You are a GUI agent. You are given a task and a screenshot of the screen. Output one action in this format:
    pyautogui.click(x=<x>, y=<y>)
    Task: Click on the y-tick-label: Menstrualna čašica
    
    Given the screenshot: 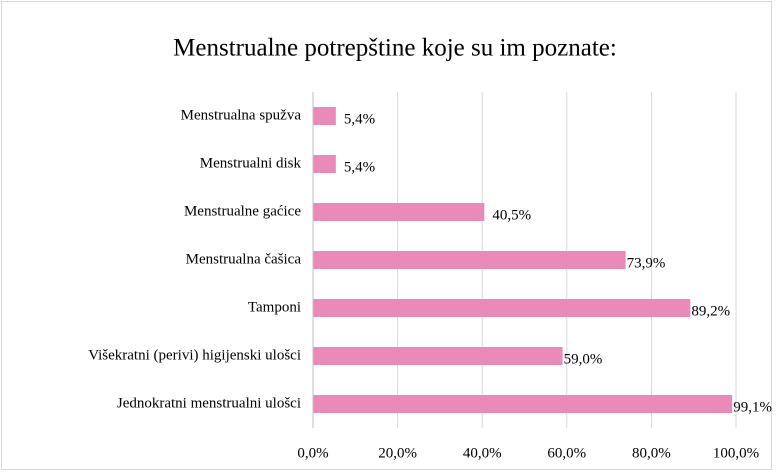 What is the action you would take?
    pyautogui.click(x=244, y=259)
    